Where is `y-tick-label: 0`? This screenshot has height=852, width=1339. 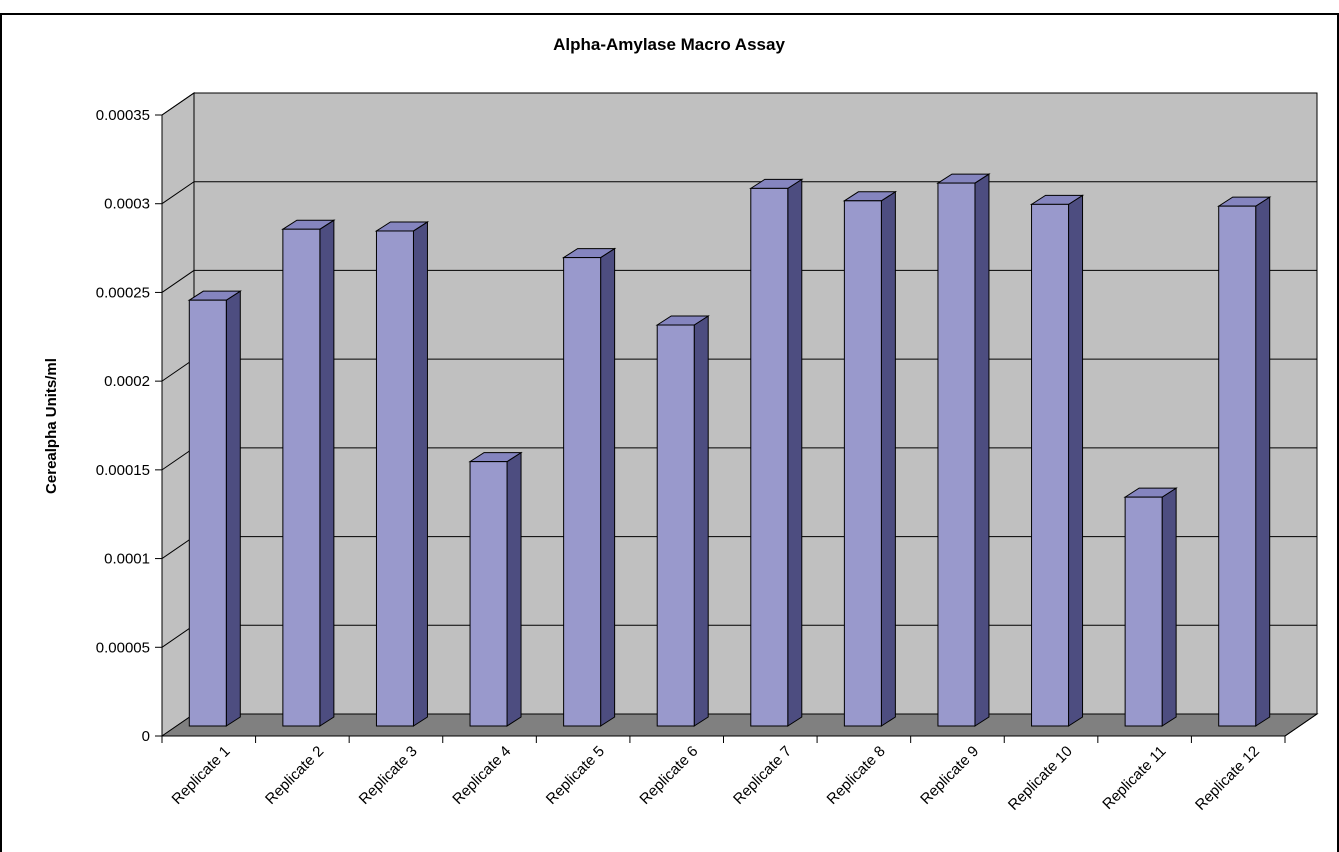 y-tick-label: 0 is located at coordinates (146, 736).